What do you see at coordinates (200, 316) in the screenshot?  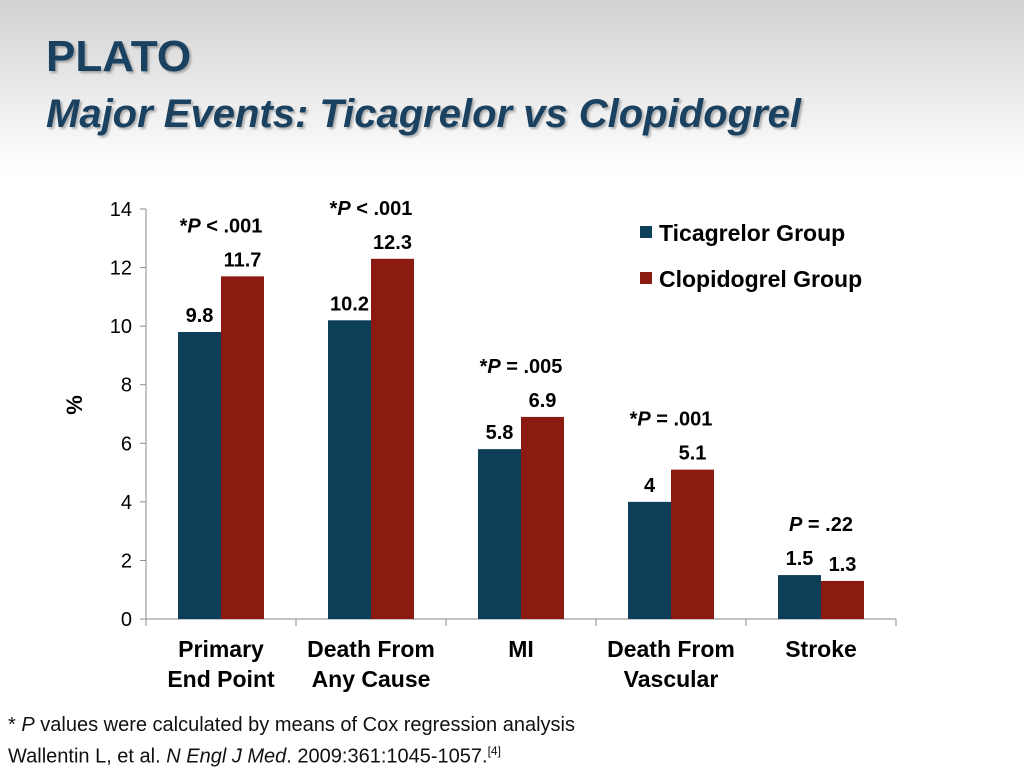 I see `data-label: 9.8` at bounding box center [200, 316].